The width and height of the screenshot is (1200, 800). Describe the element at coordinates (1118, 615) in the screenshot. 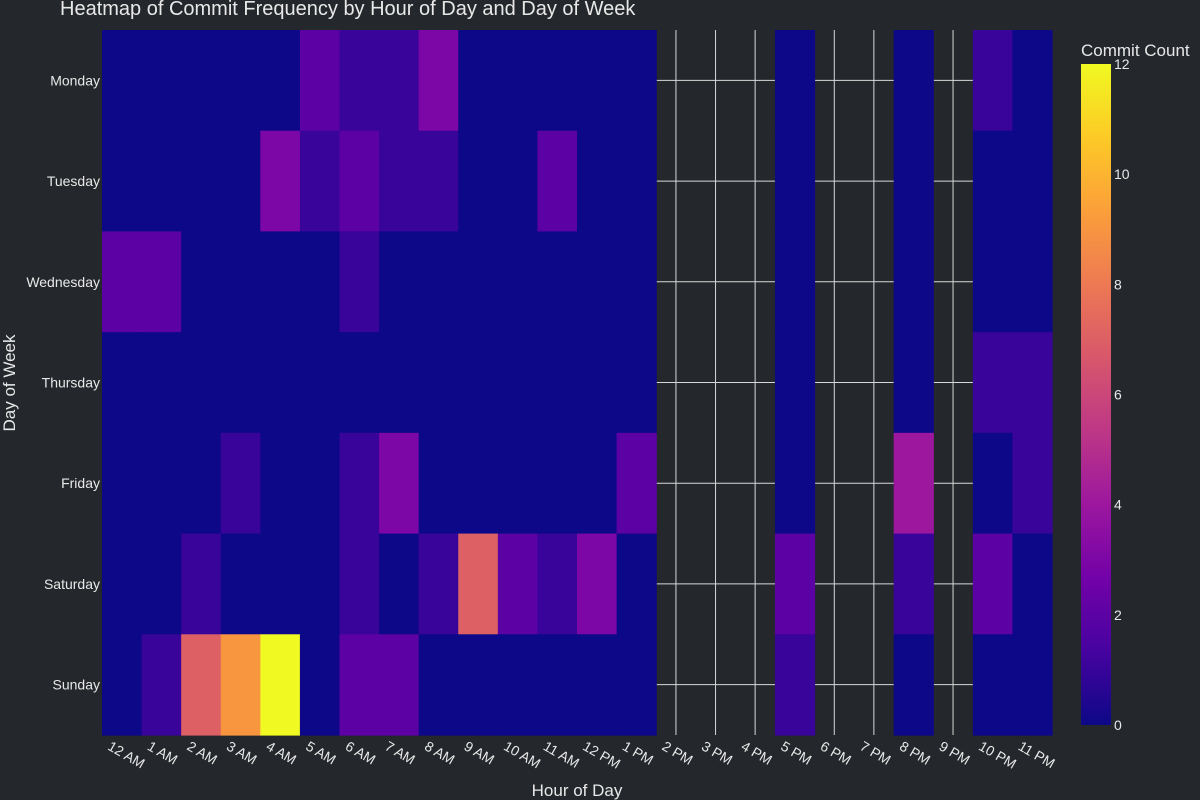

I see `colorbar-tick-label: 2` at that location.